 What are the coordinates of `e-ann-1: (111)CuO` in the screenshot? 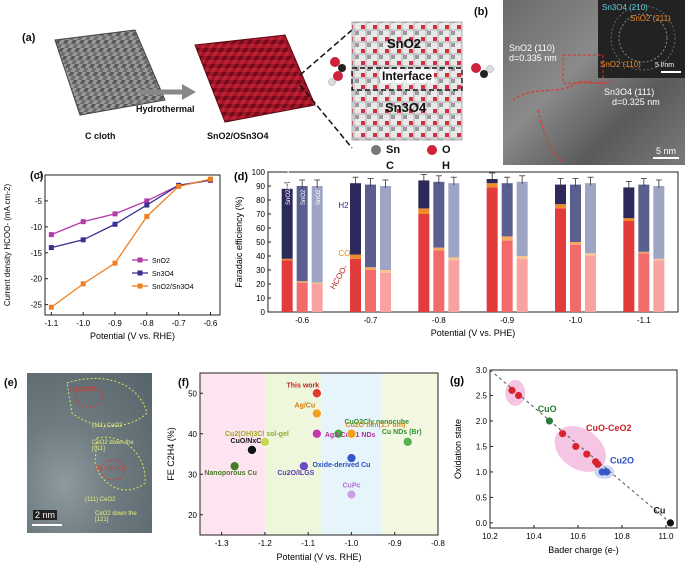 It's located at (83, 390).